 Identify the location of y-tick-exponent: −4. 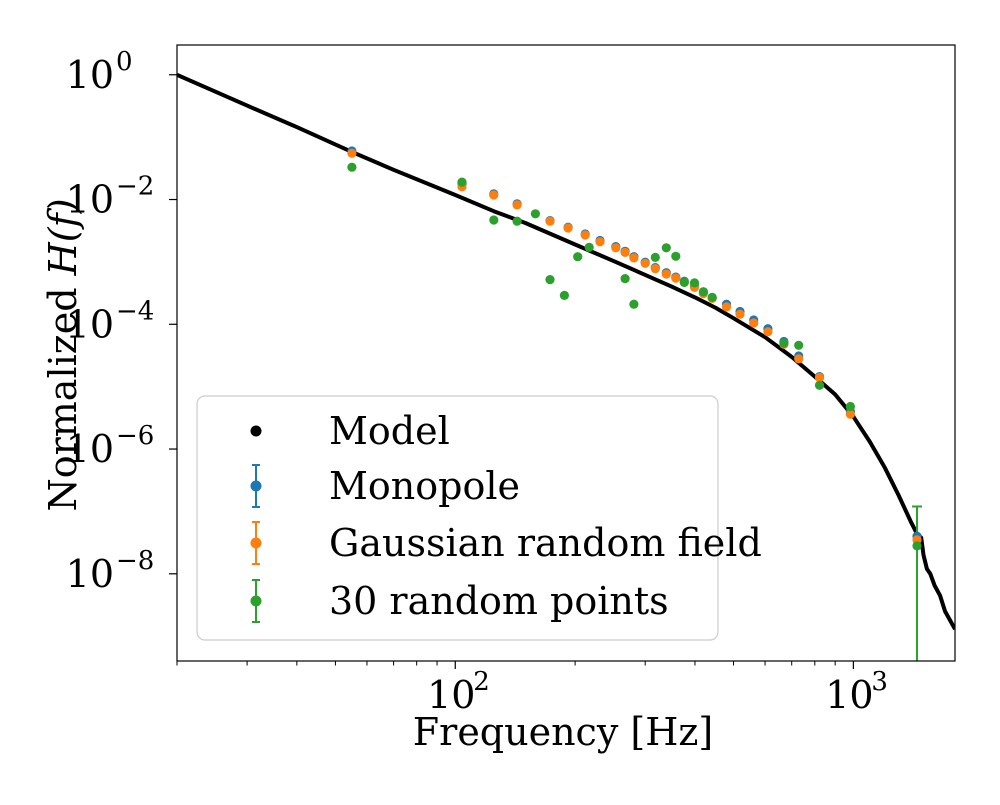
(135, 311).